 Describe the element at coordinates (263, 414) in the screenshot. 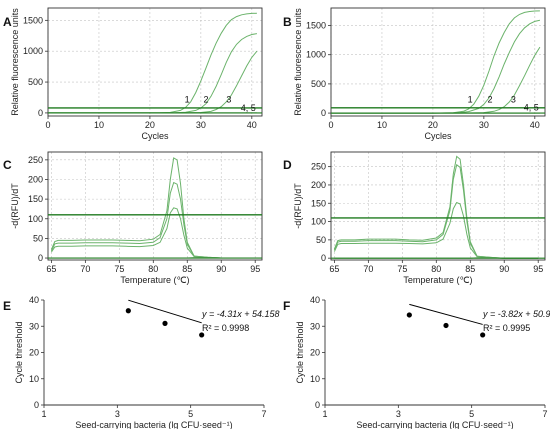

I see `x-tick-label: 7` at that location.